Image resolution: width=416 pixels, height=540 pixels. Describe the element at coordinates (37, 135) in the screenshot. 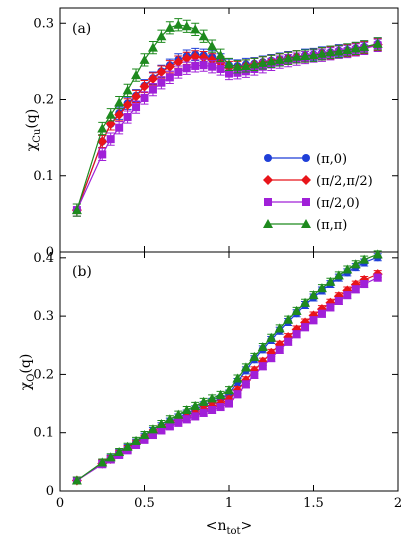

I see `panel-a-ylabel-sub: Cu` at that location.